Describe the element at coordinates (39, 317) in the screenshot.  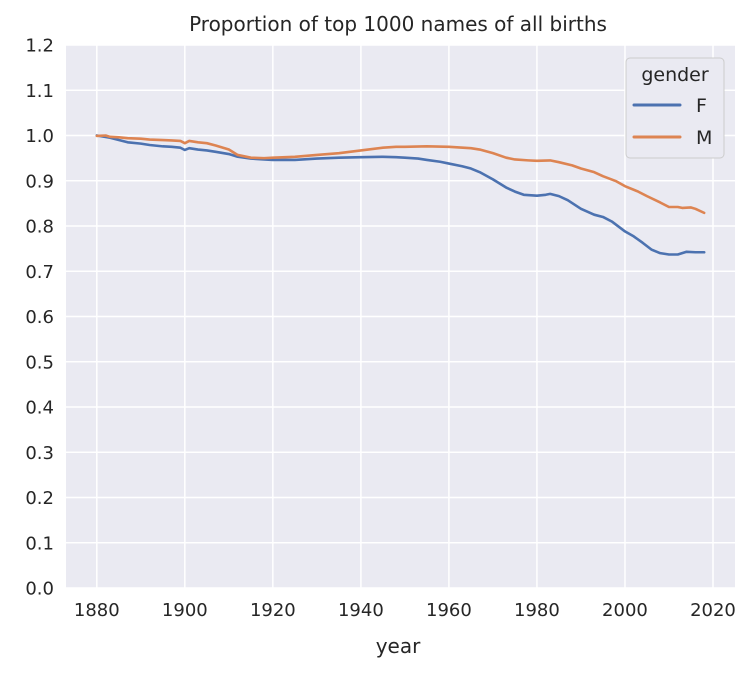
I see `y-tick-label: 0.6` at that location.